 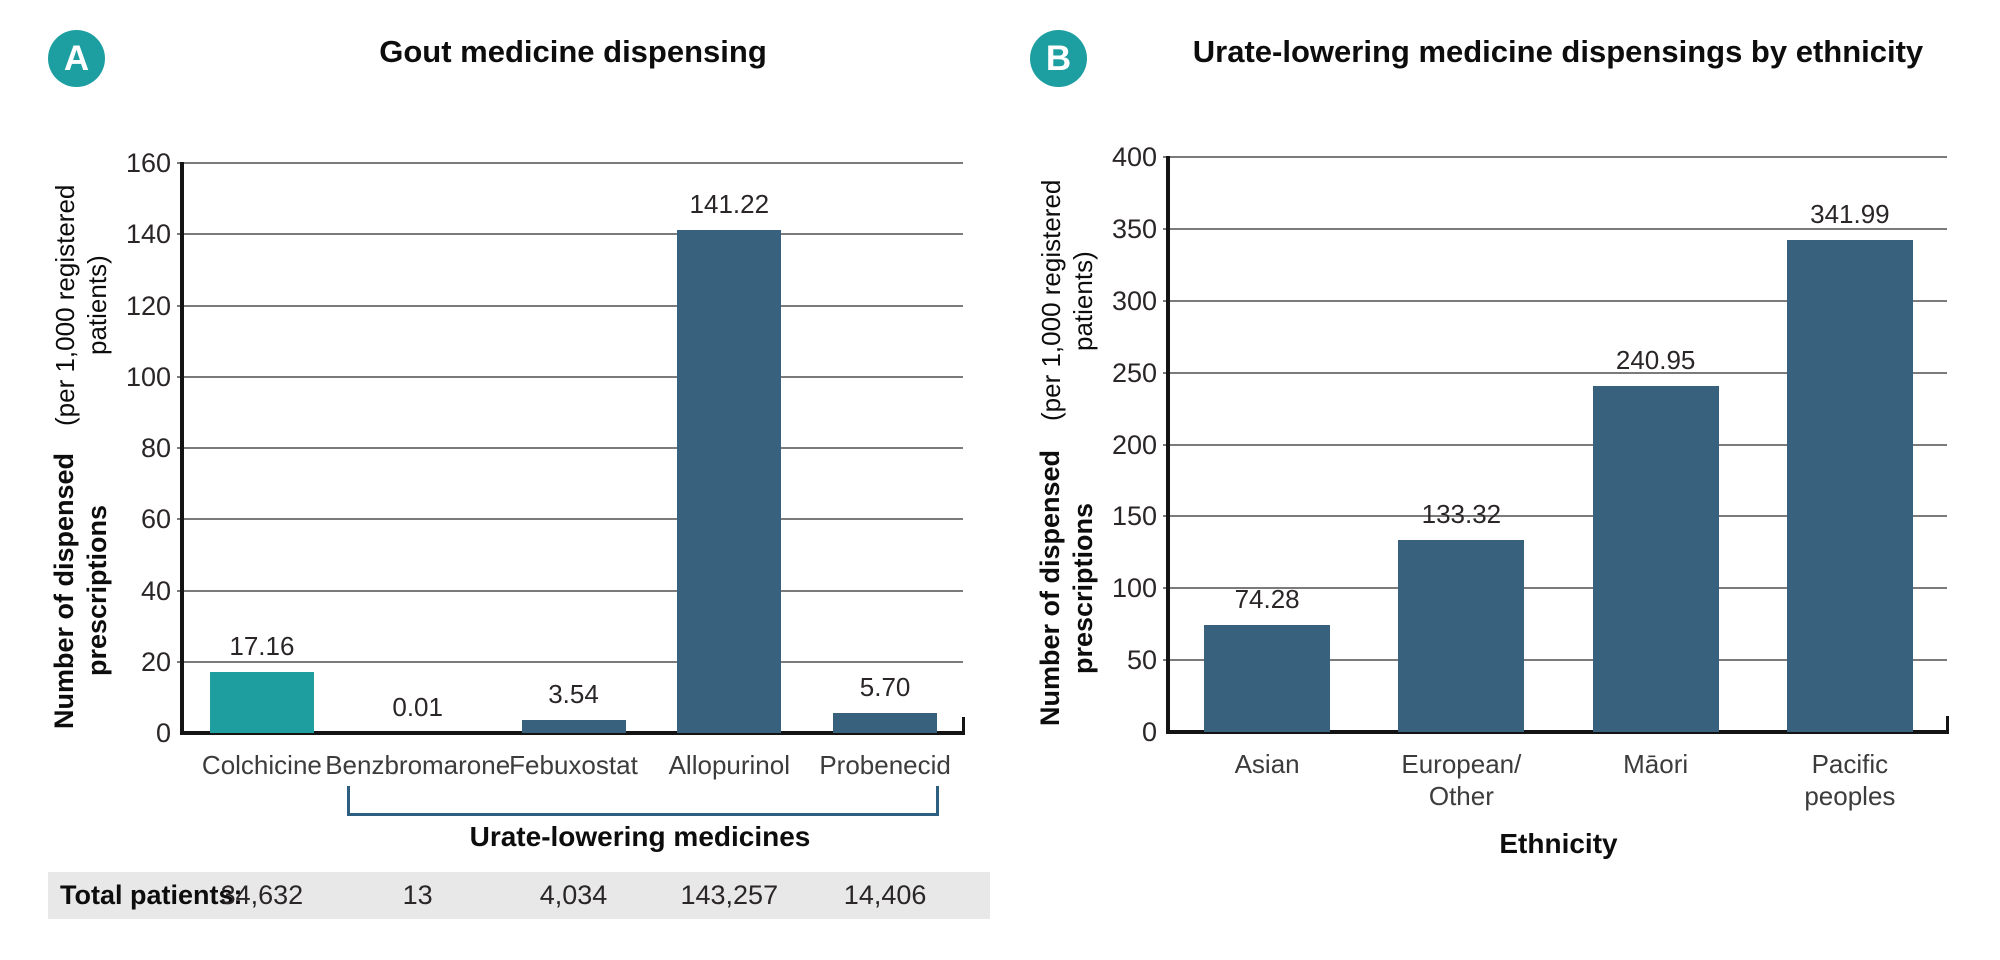 What do you see at coordinates (148, 305) in the screenshot?
I see `y-tick-label-120: 120` at bounding box center [148, 305].